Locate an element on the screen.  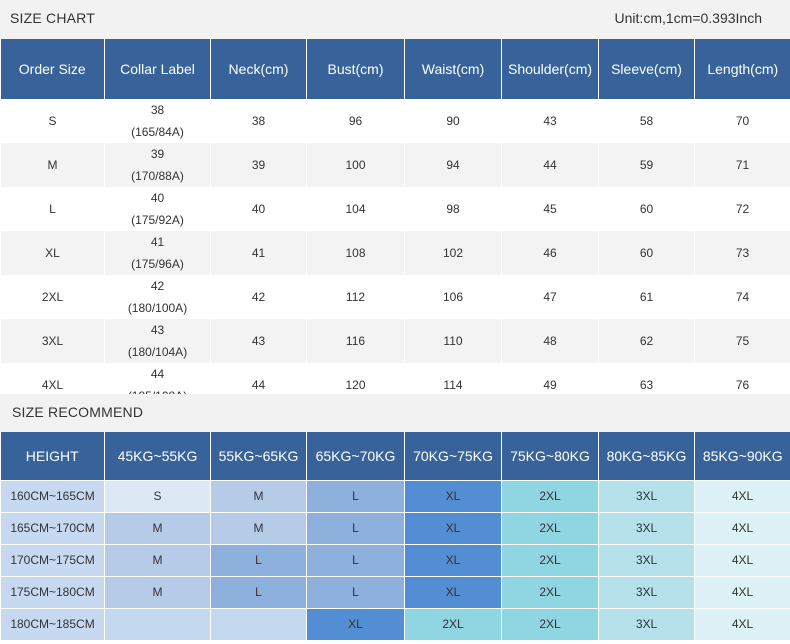
shoulder-cell: 46 is located at coordinates (550, 253).